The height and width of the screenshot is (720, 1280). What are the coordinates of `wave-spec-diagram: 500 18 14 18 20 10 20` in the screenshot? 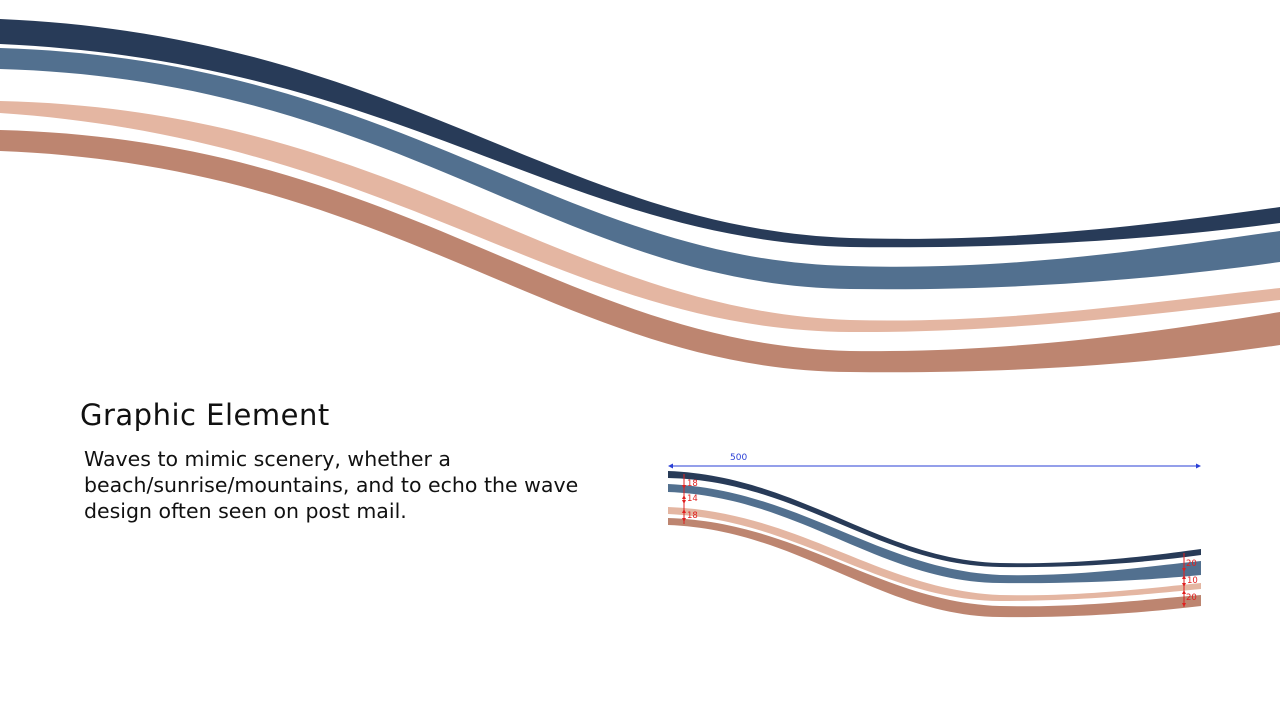 It's located at (934, 535).